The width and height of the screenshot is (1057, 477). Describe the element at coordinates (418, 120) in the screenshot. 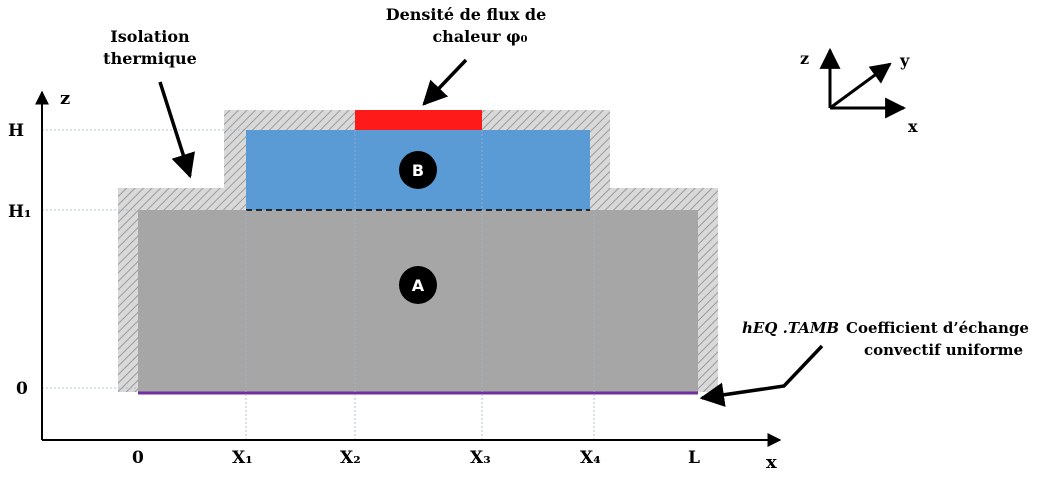

I see `heat-flux-source` at that location.